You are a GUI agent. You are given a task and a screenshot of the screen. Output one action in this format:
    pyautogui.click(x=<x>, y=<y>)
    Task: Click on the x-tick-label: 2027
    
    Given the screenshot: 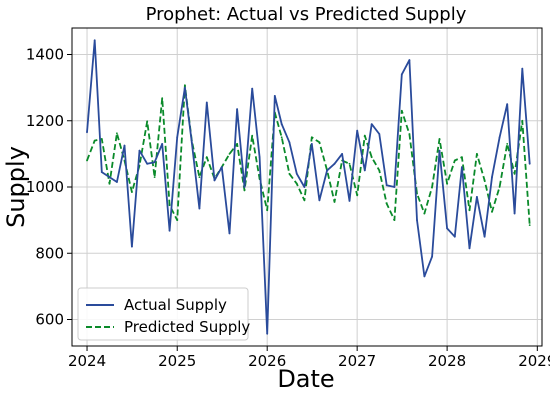 What is the action you would take?
    pyautogui.click(x=357, y=361)
    